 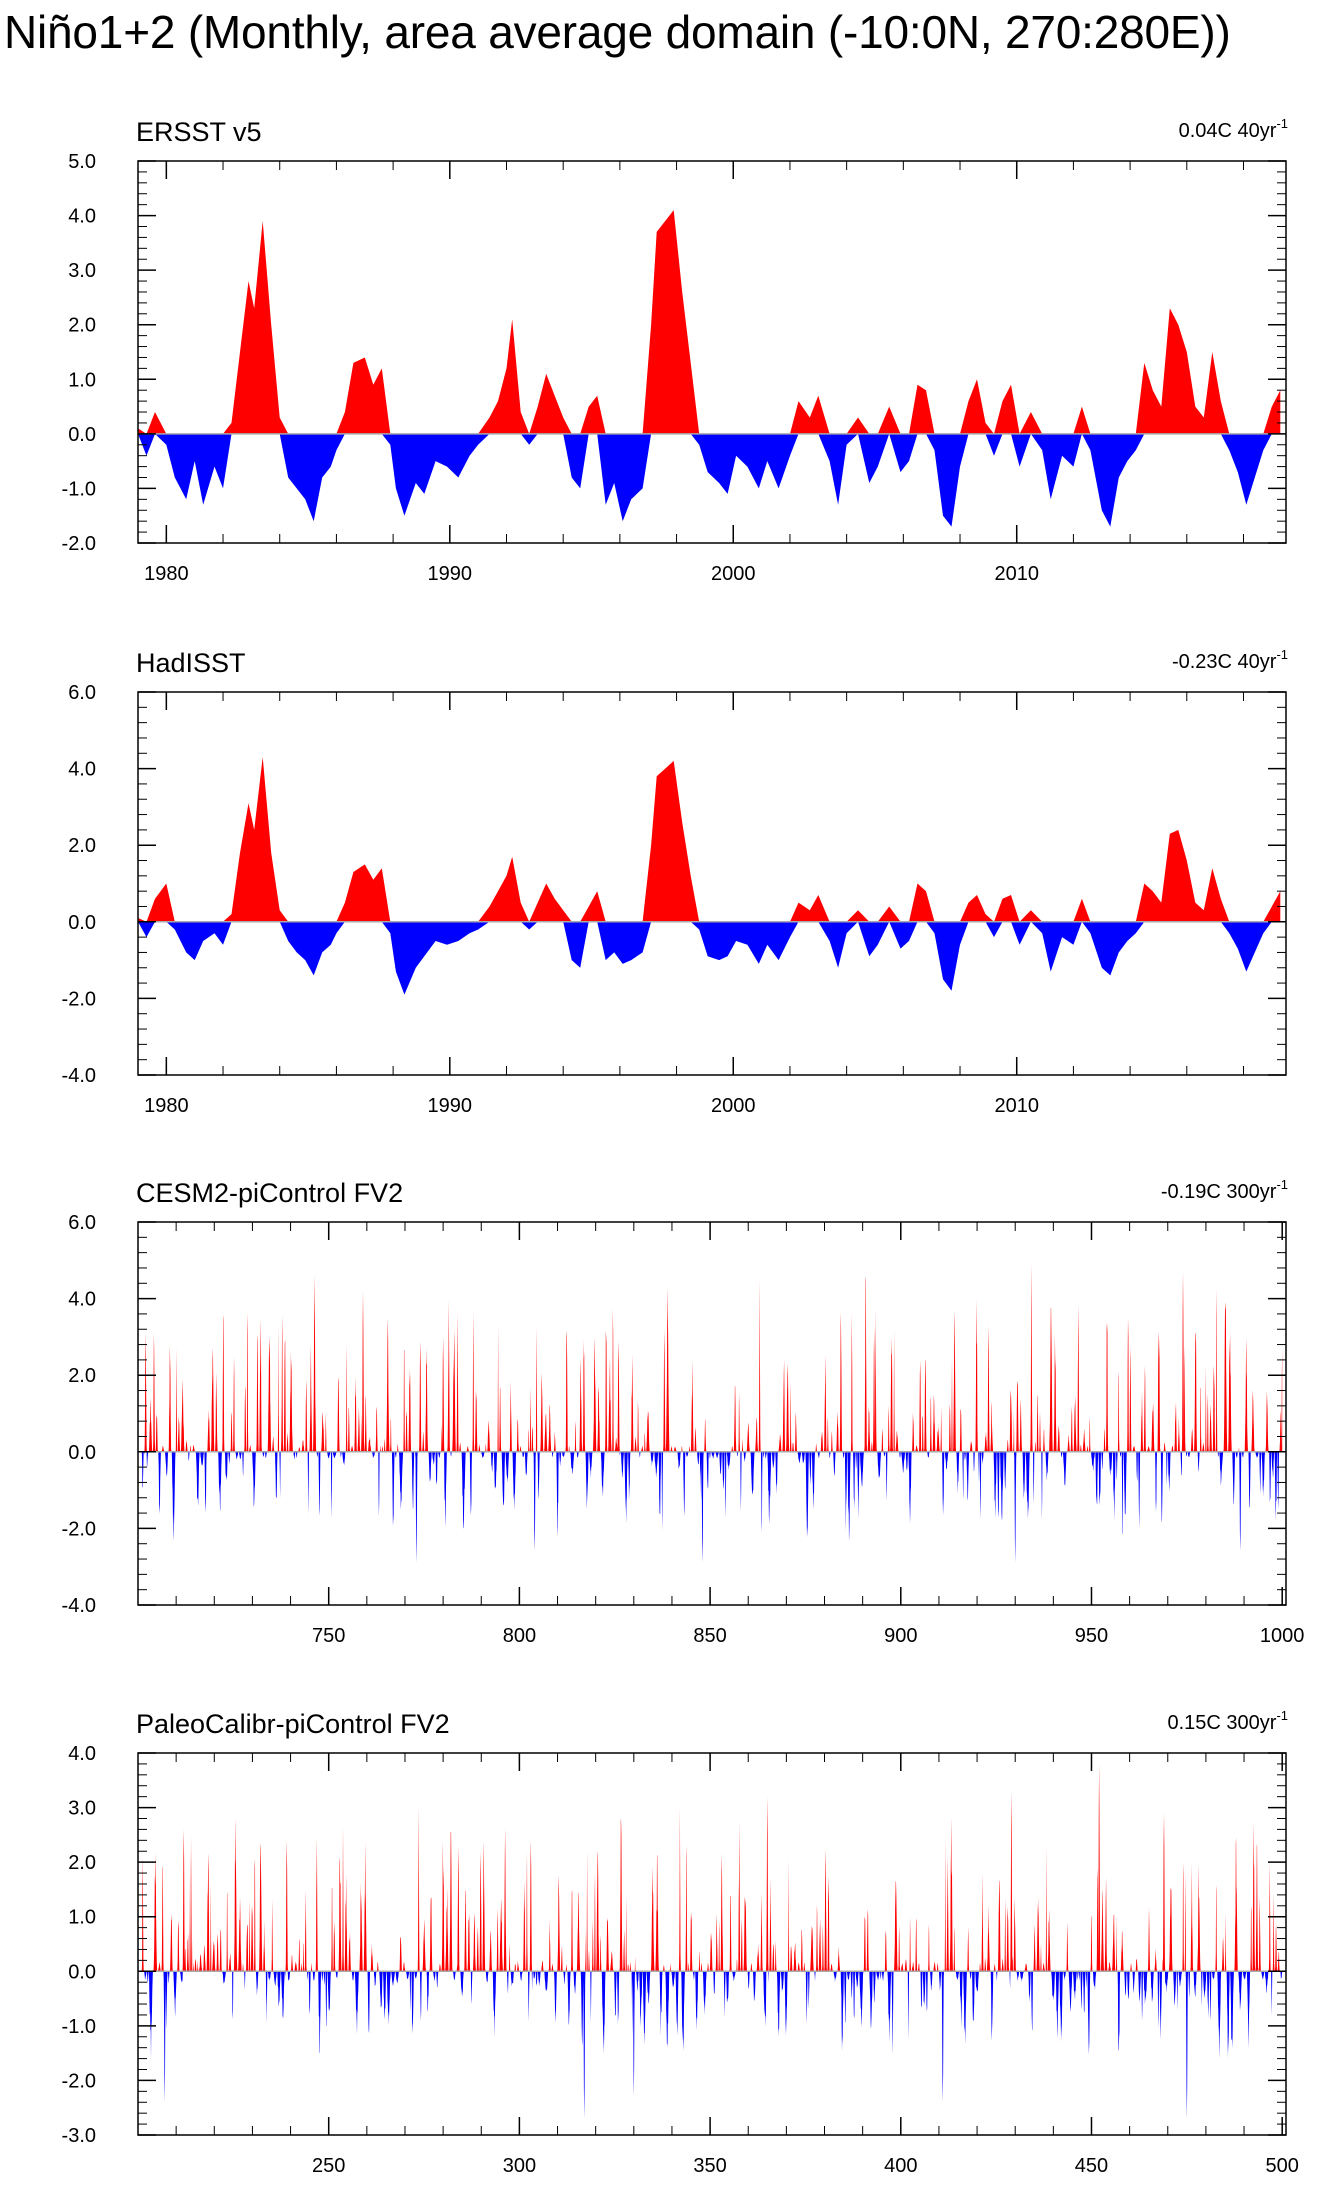 I want to click on panel-title: PaleoCalibr-piControl FV2, so click(x=293, y=1724).